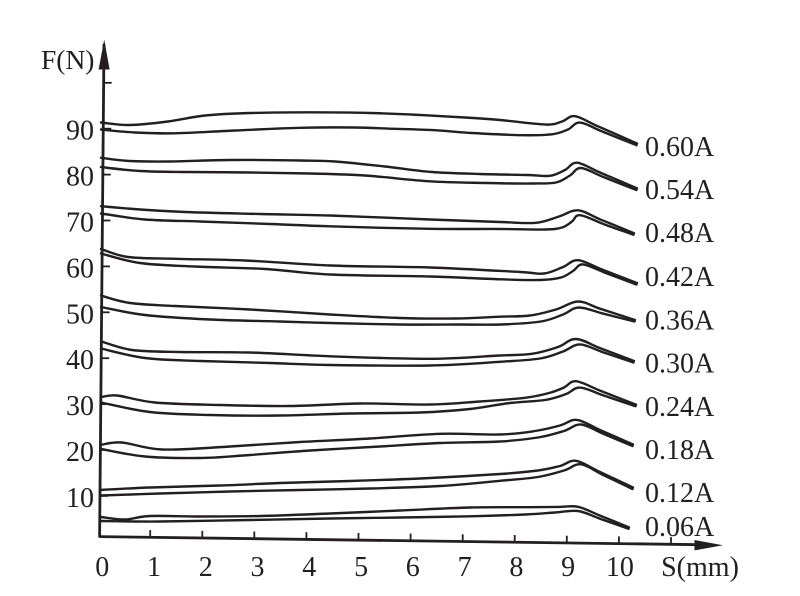 The height and width of the screenshot is (596, 800). I want to click on svg-text: 8, so click(516, 567).